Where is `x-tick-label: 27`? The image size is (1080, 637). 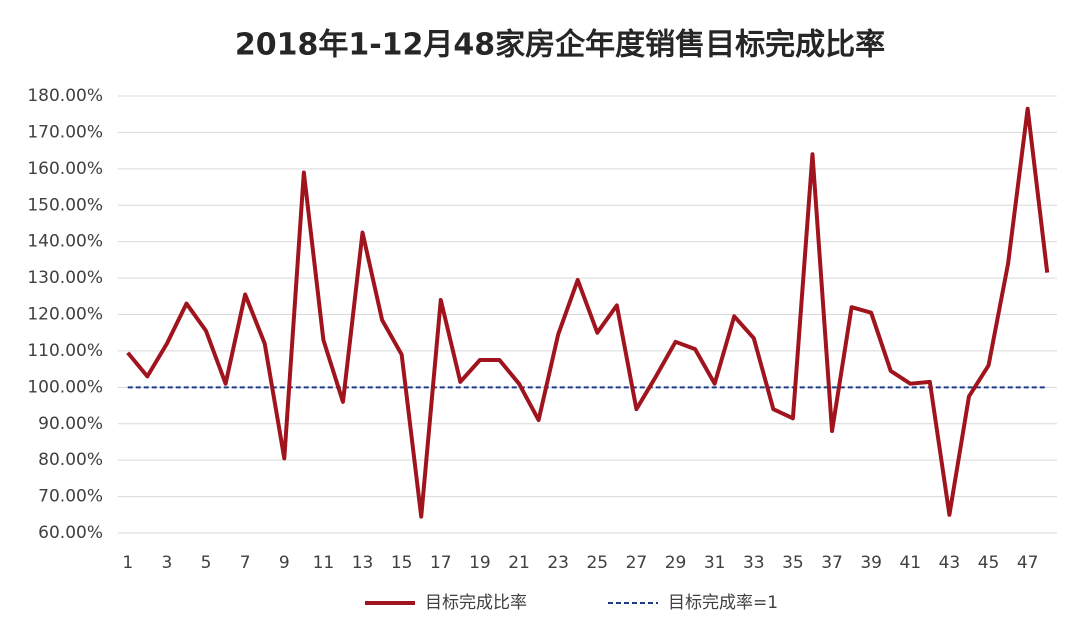
x-tick-label: 27 is located at coordinates (637, 563).